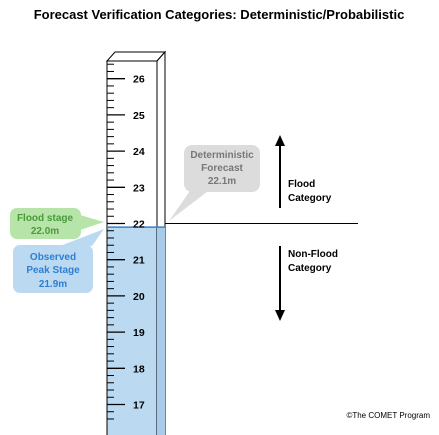  What do you see at coordinates (139, 225) in the screenshot?
I see `tick-label: 22` at bounding box center [139, 225].